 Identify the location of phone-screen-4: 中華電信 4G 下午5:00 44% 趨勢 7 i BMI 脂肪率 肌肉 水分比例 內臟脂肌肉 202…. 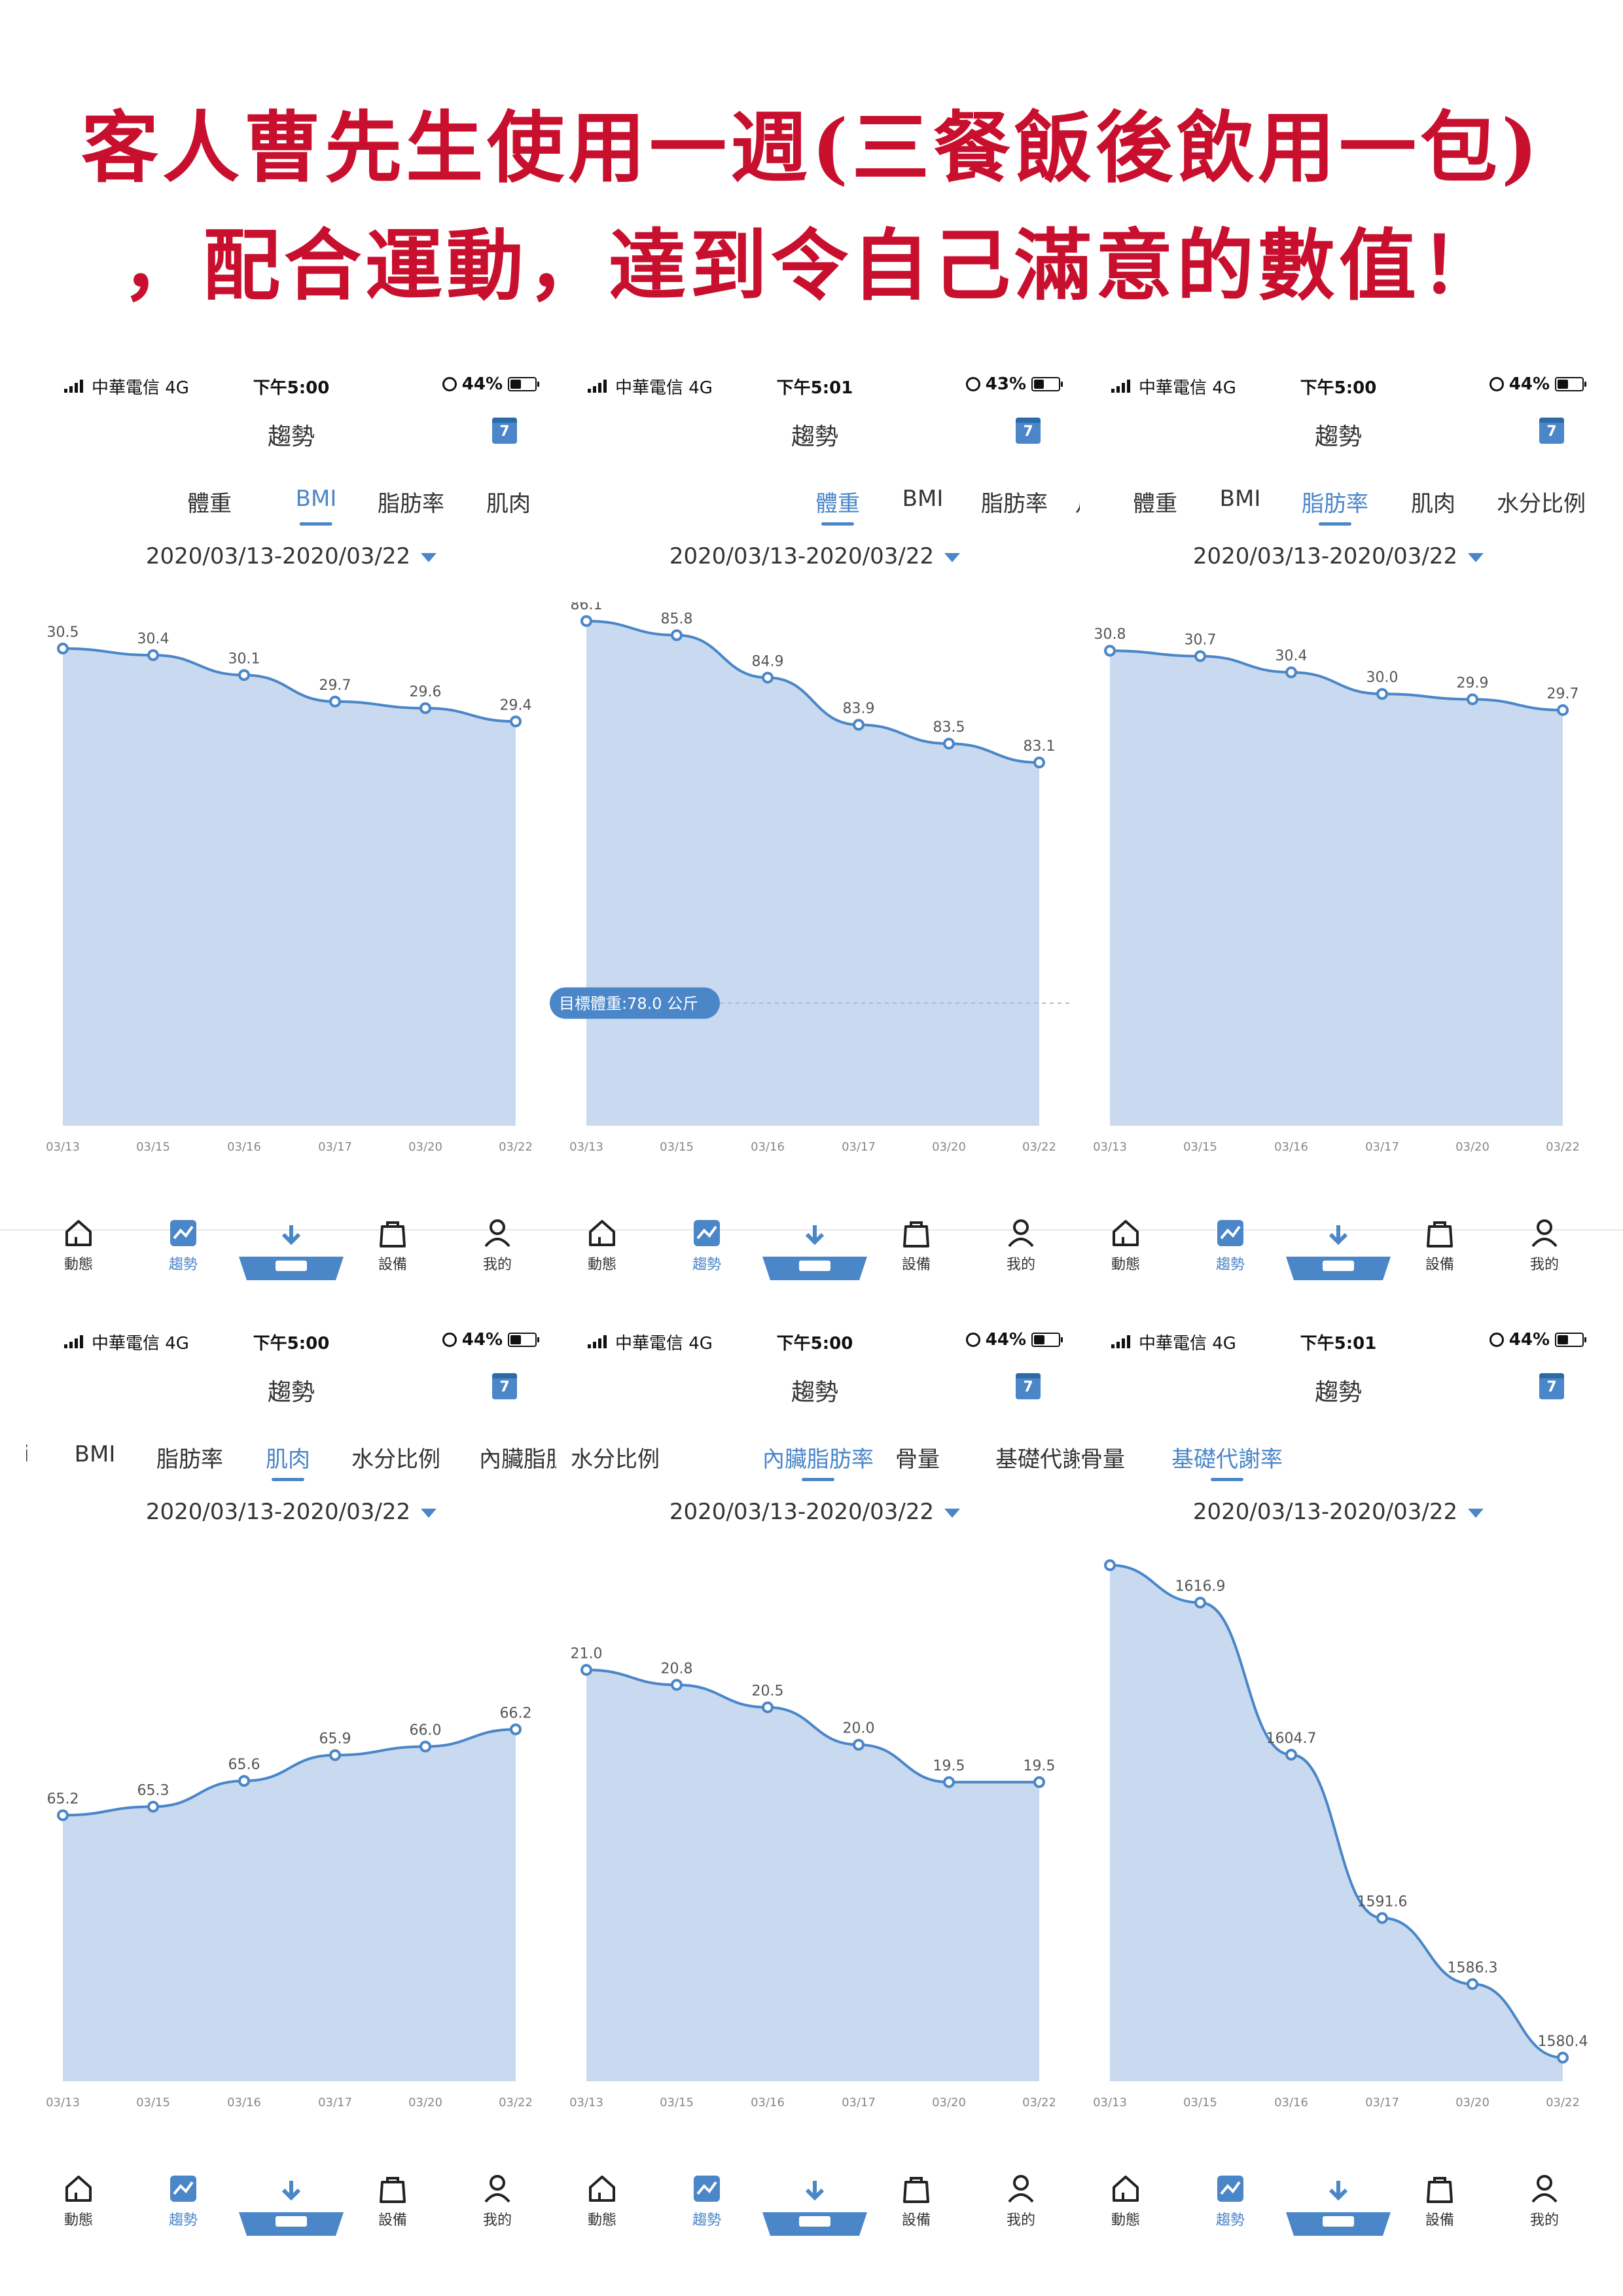
(291, 1800).